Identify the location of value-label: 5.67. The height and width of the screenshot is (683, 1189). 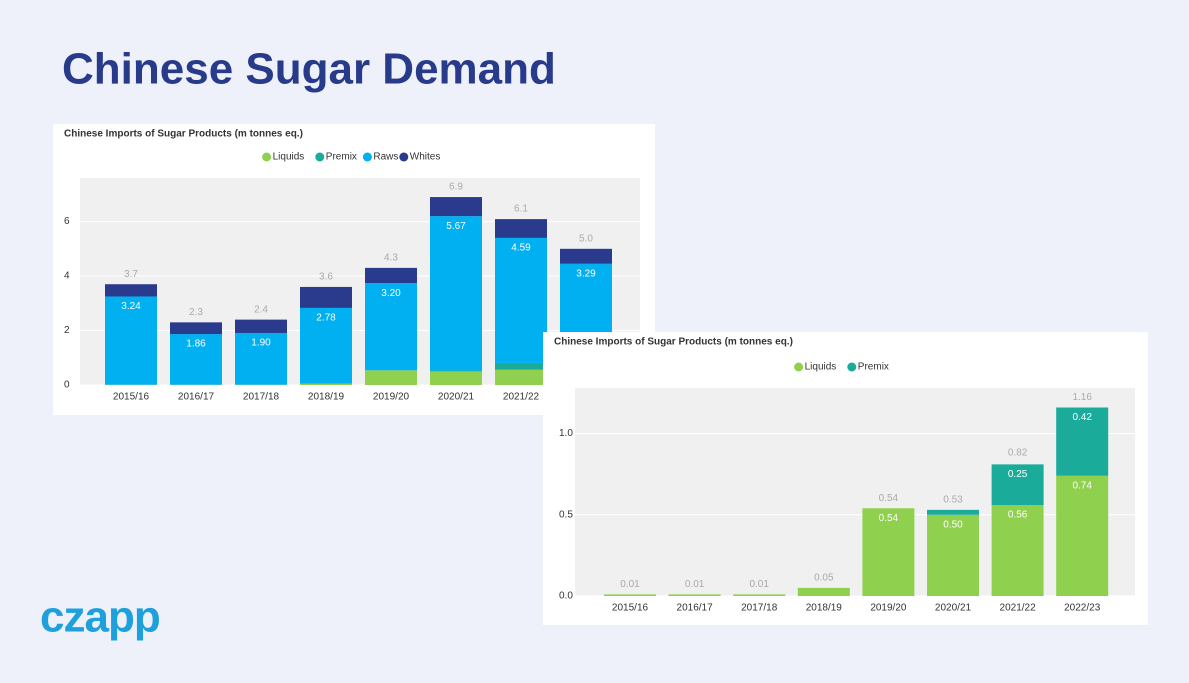
(456, 226).